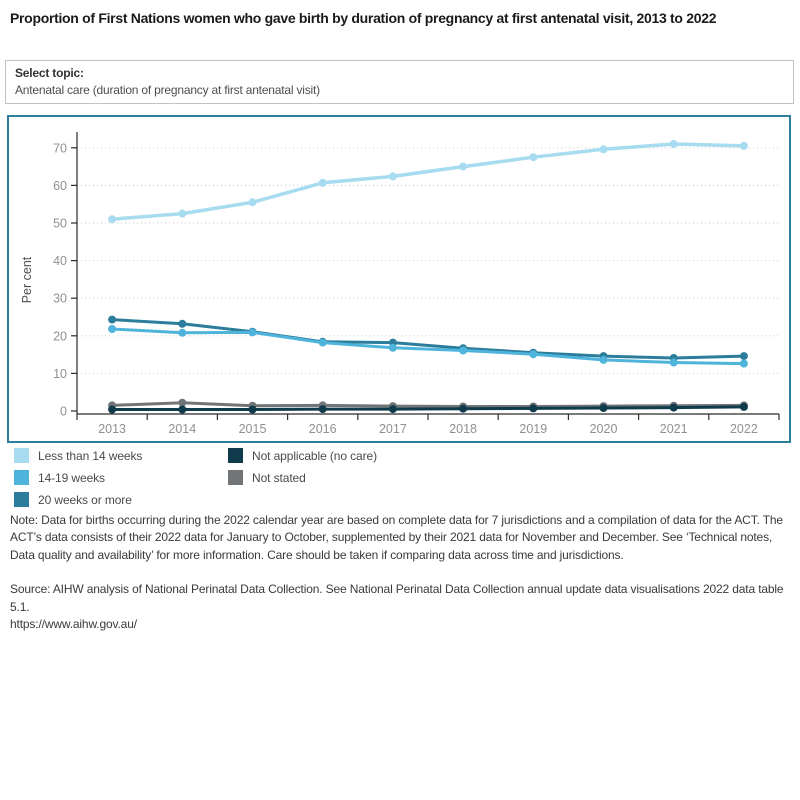 This screenshot has width=800, height=800. I want to click on svg-text: 60, so click(60, 186).